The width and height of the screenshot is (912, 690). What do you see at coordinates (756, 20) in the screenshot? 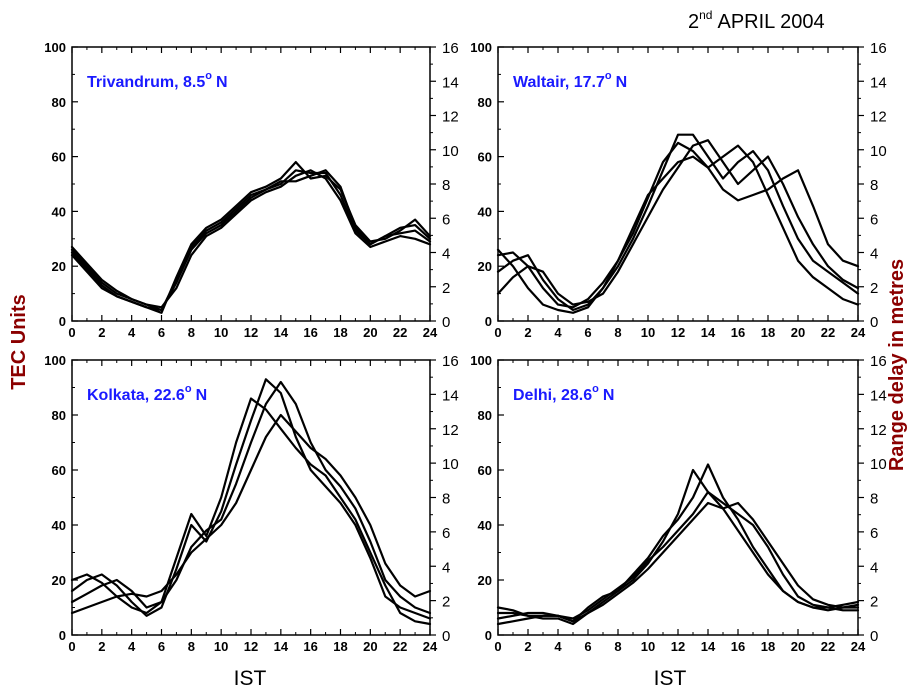
I see `figure-title: 2nd APRIL 2004` at bounding box center [756, 20].